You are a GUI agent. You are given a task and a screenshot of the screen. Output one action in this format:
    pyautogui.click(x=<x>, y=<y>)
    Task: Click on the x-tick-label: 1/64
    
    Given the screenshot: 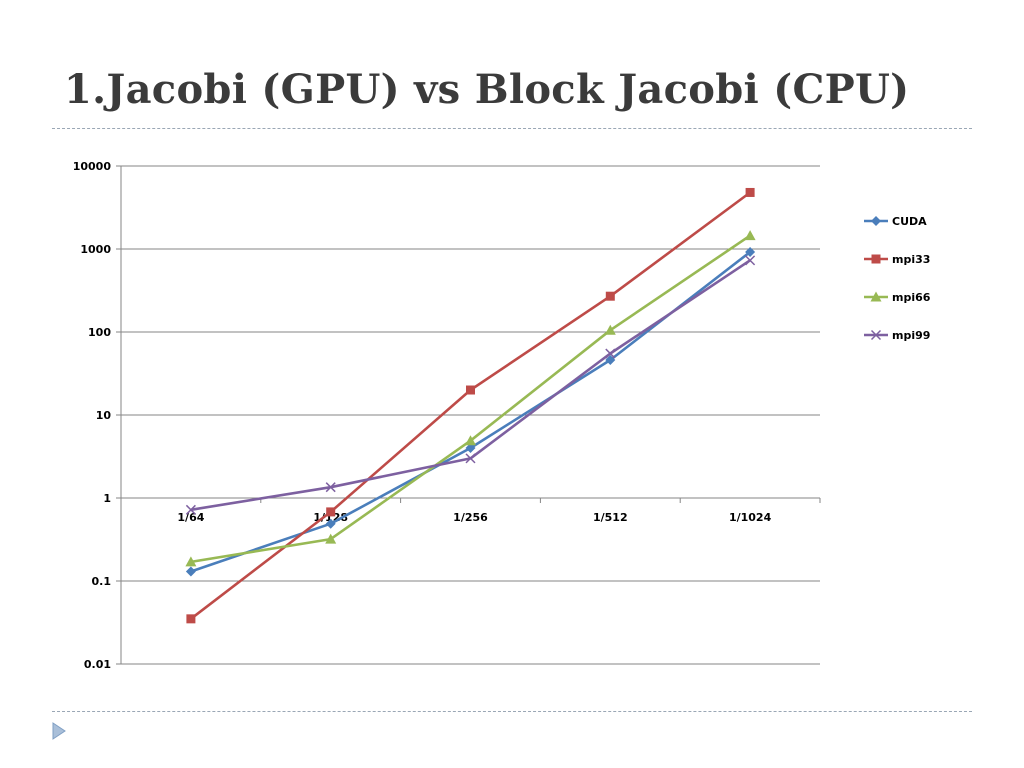 What is the action you would take?
    pyautogui.click(x=190, y=517)
    